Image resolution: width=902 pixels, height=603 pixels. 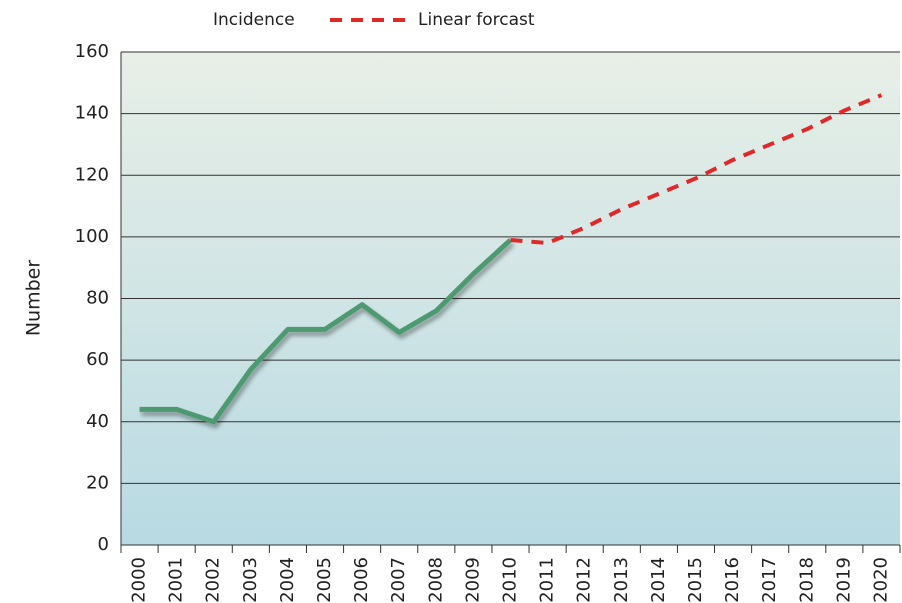 I want to click on x-tick-label: 2000, so click(x=139, y=580).